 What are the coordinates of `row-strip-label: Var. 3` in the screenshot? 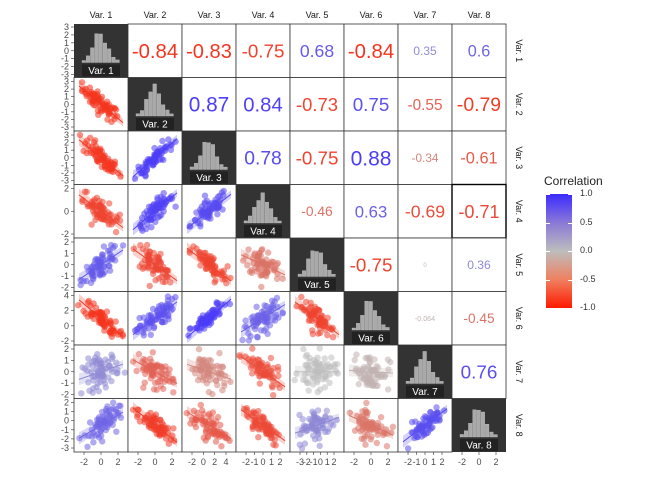 It's located at (519, 157).